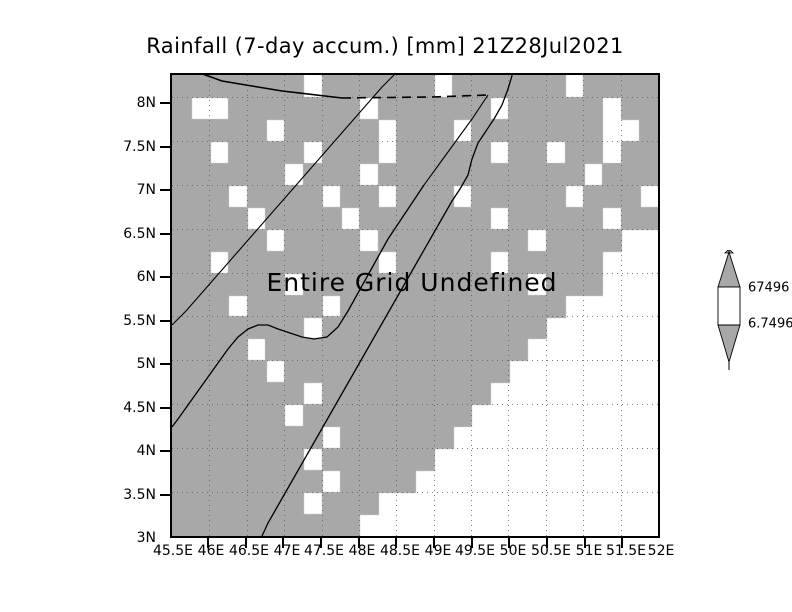 The image size is (792, 612). I want to click on ytick-label-5p5n: 5.5N, so click(139, 321).